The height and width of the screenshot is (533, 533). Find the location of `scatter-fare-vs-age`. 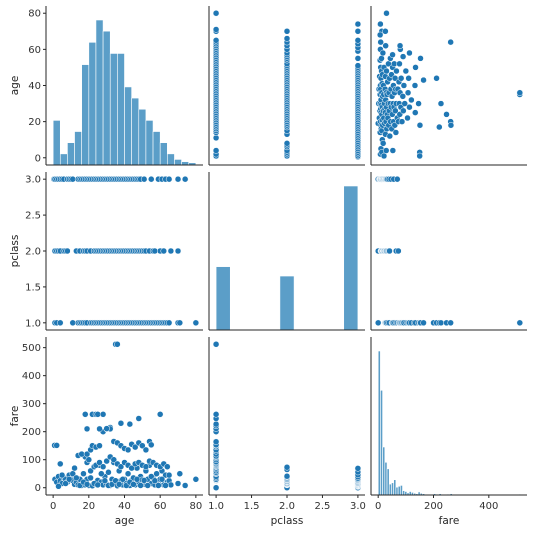

scatter-fare-vs-age is located at coordinates (449, 84).